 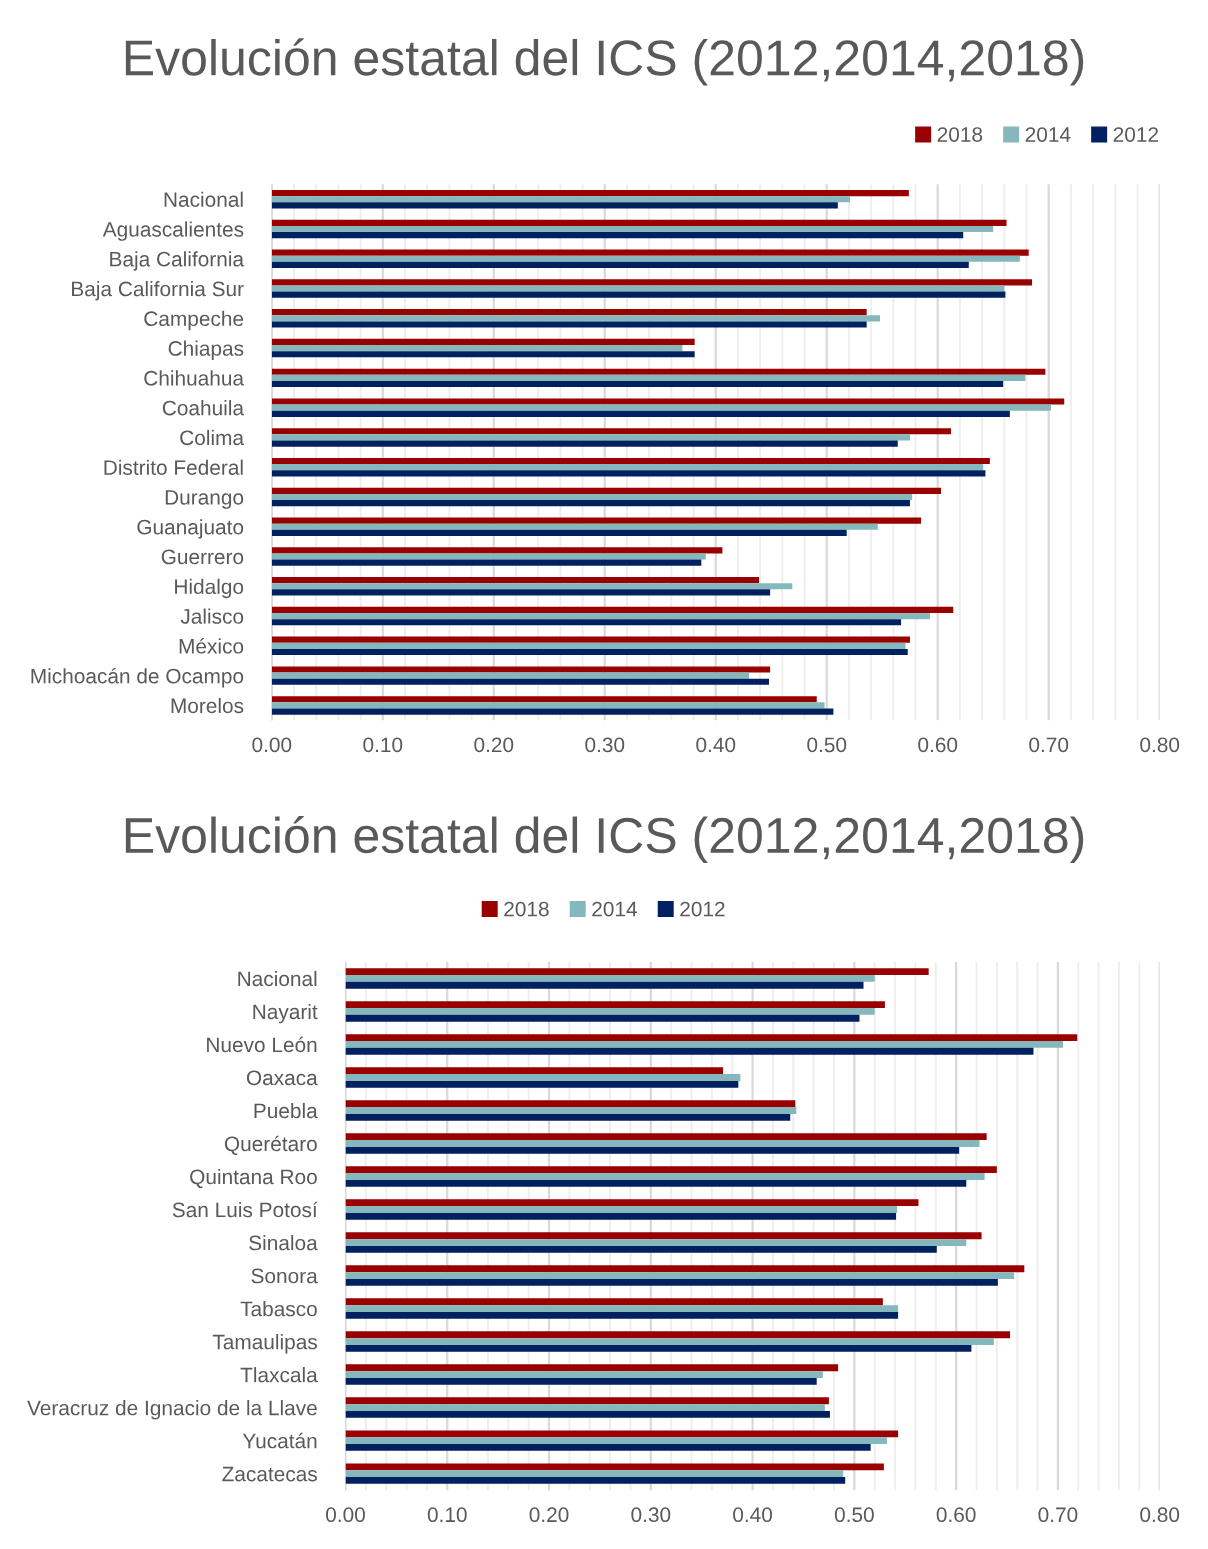 I want to click on x-tick-label: 0.00, so click(x=345, y=1515).